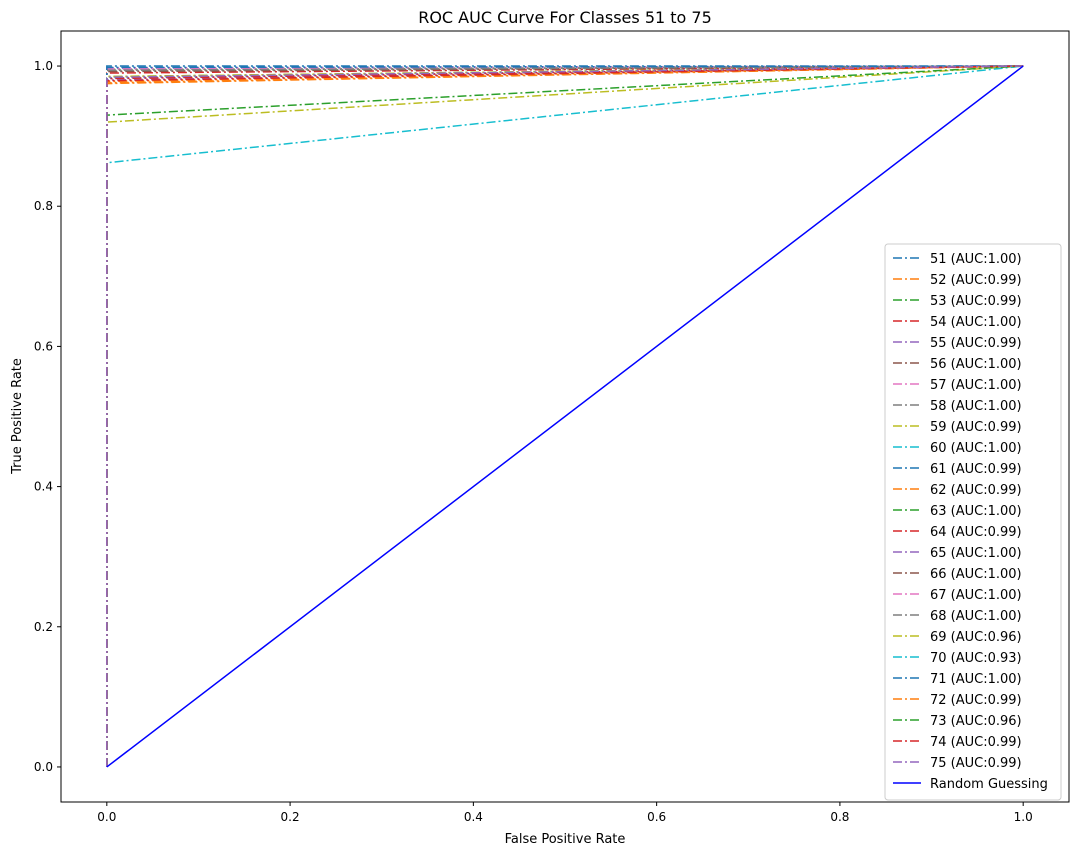 This screenshot has height=855, width=1078. What do you see at coordinates (43, 206) in the screenshot?
I see `y-tick-label: 0.8` at bounding box center [43, 206].